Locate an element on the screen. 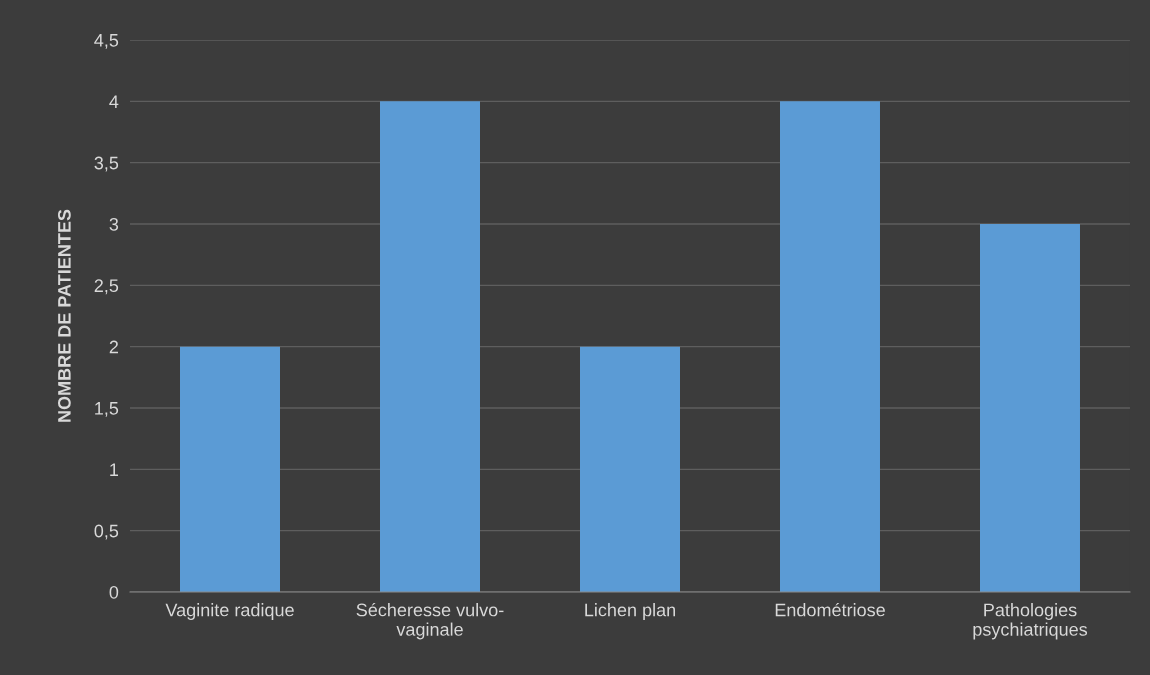 The height and width of the screenshot is (675, 1150). x-tick-label: Sécheresse vulvo-vaginale is located at coordinates (430, 621).